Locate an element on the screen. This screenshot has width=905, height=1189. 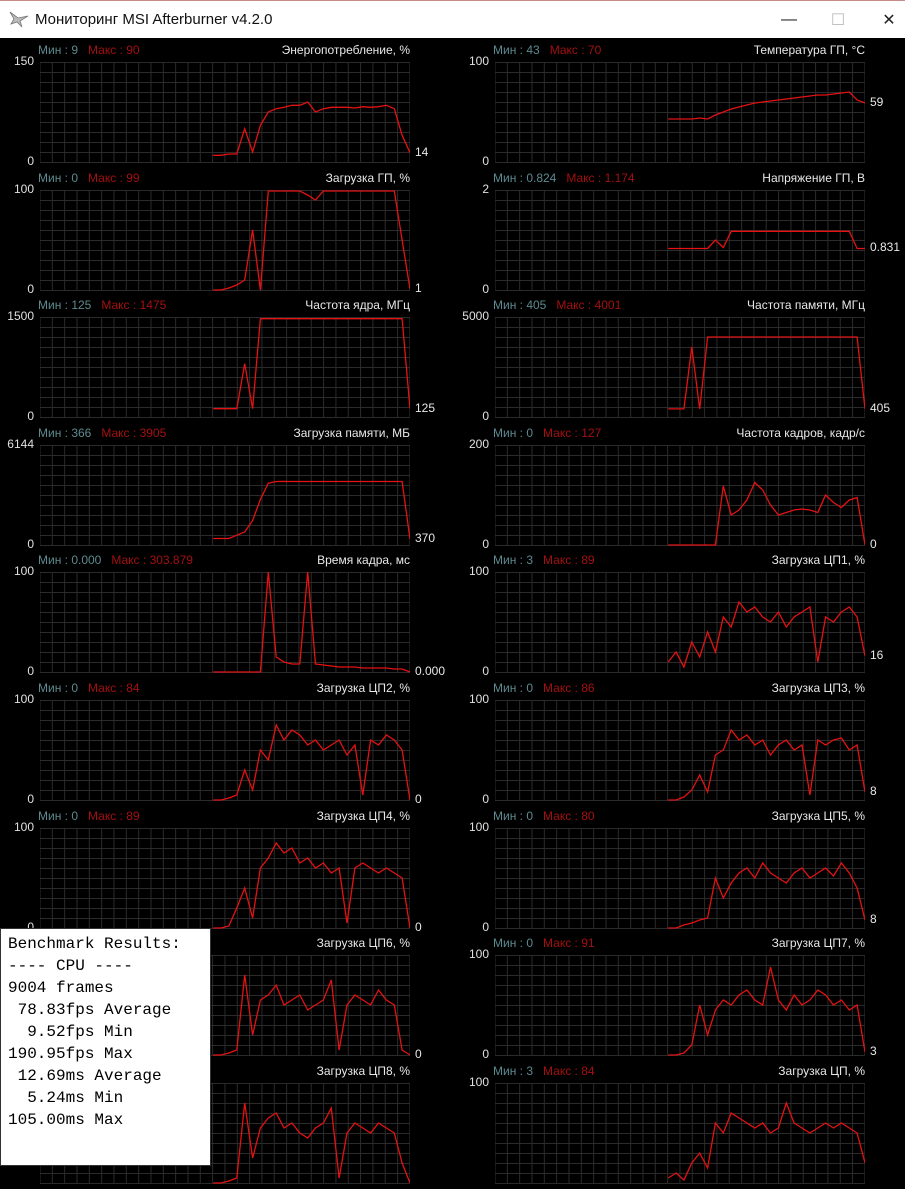
graph-panel: Мин : 0 Макс : 80 Загрузка ЦП5, % 100 0 8 is located at coordinates (680, 870).